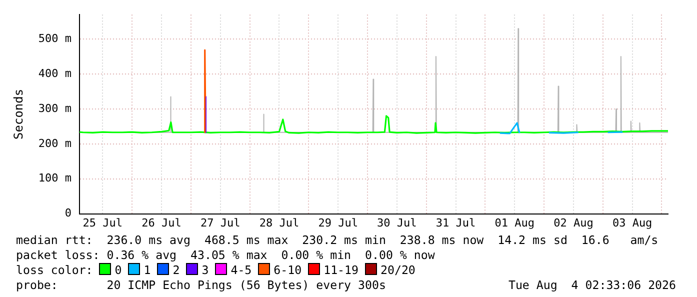 Image resolution: width=697 pixels, height=297 pixels. What do you see at coordinates (632, 223) in the screenshot?
I see `x-tick-label: 03 Aug` at bounding box center [632, 223].